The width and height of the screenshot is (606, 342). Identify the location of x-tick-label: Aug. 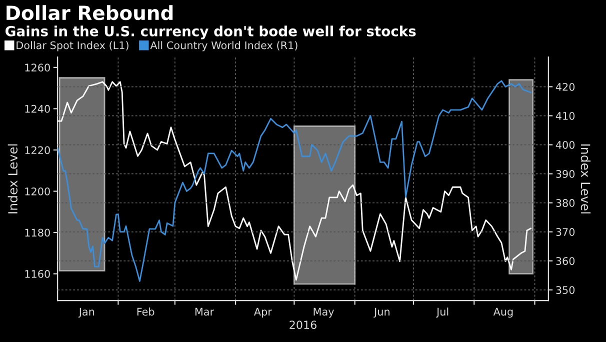
(503, 313).